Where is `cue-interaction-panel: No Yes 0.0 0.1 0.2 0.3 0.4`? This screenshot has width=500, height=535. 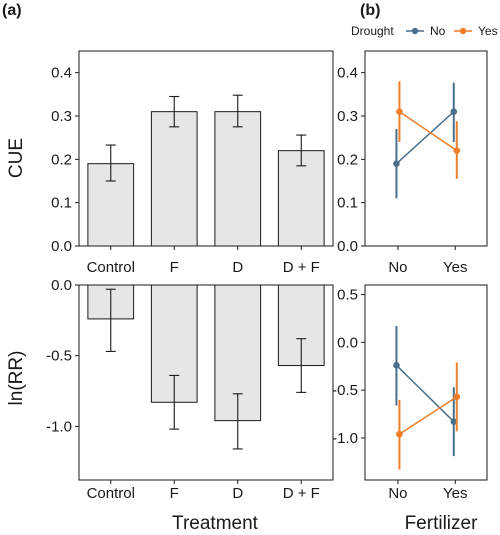
cue-interaction-panel: No Yes 0.0 0.1 0.2 0.3 0.4 is located at coordinates (412, 163).